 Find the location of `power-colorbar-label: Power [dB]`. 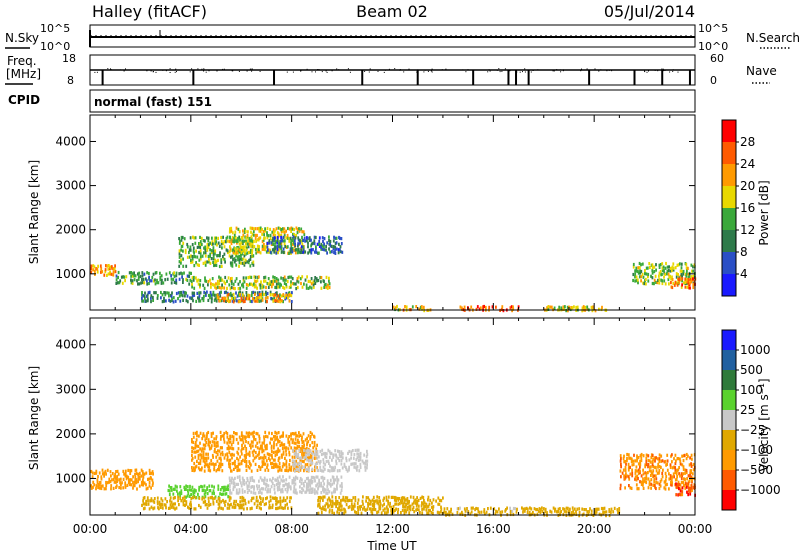

power-colorbar-label: Power [dB] is located at coordinates (764, 212).